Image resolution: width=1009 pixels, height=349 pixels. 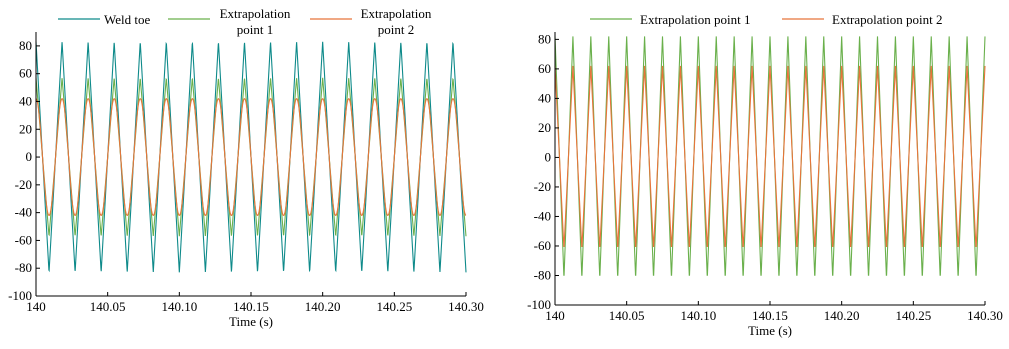 What do you see at coordinates (127, 19) in the screenshot?
I see `legend-label: Weld toe` at bounding box center [127, 19].